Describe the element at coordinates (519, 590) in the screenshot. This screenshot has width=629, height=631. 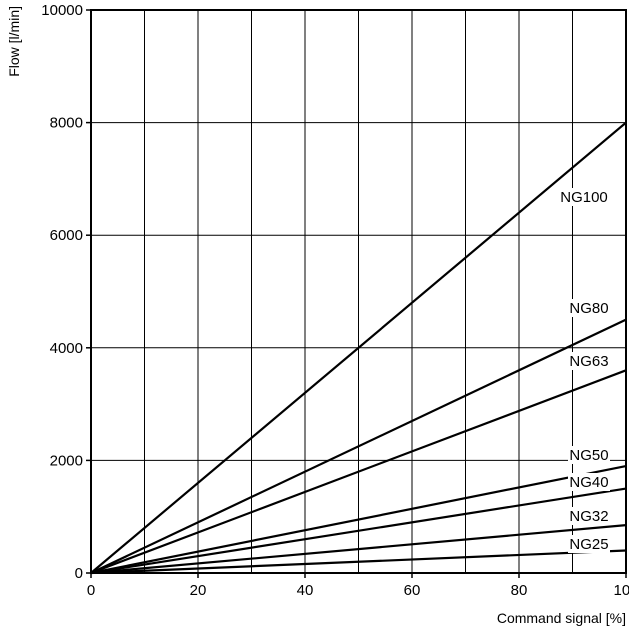
I see `x-tick-label: 80` at that location.